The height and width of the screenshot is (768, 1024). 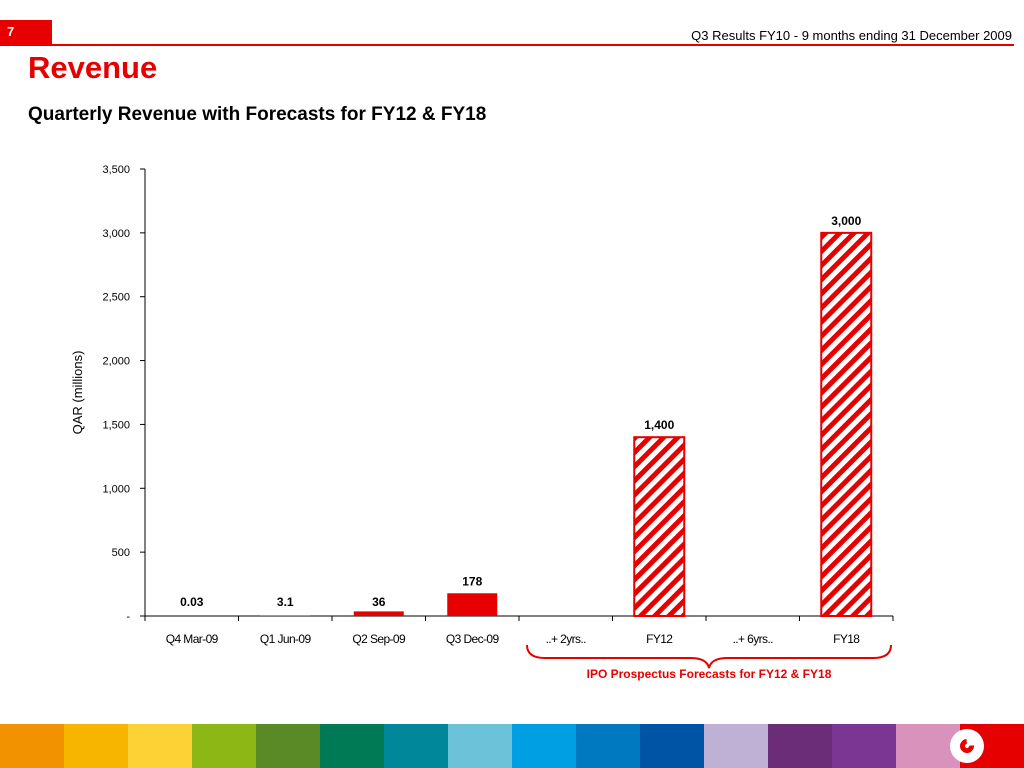 I want to click on category-label: Q3 Dec-09, so click(x=473, y=639).